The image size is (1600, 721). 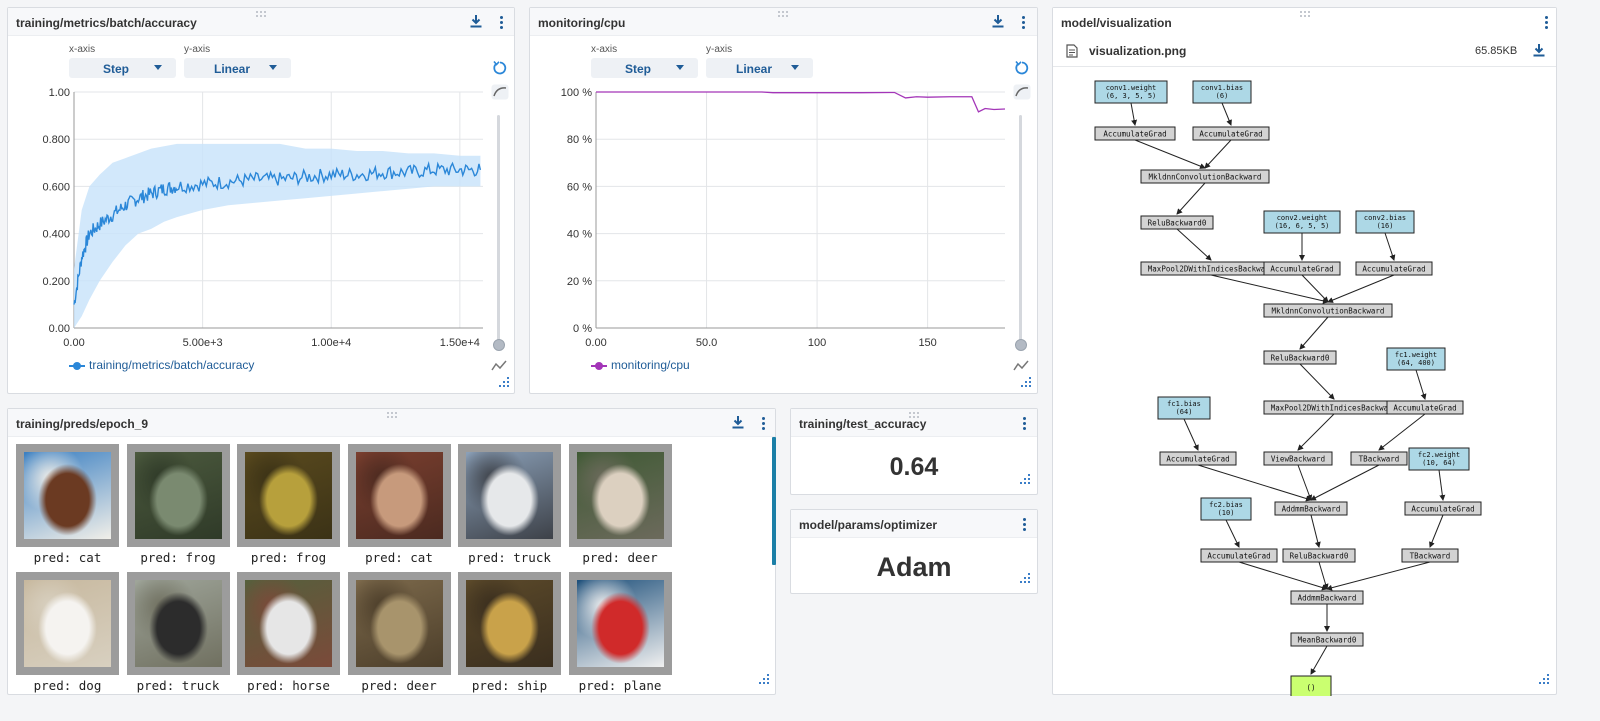 What do you see at coordinates (774, 501) in the screenshot?
I see `scrollbar` at bounding box center [774, 501].